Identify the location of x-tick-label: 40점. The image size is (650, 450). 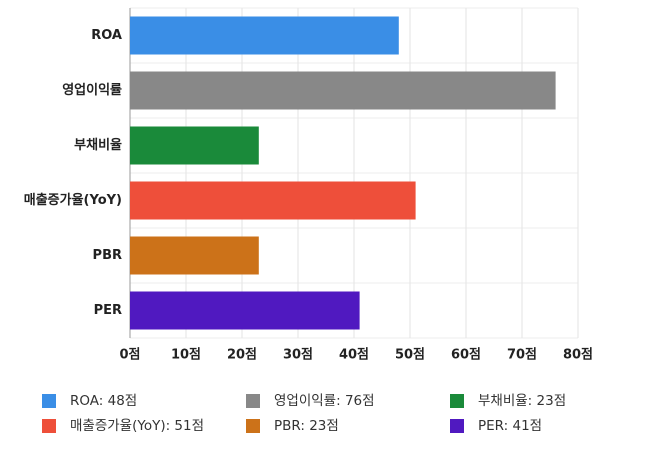
(354, 355).